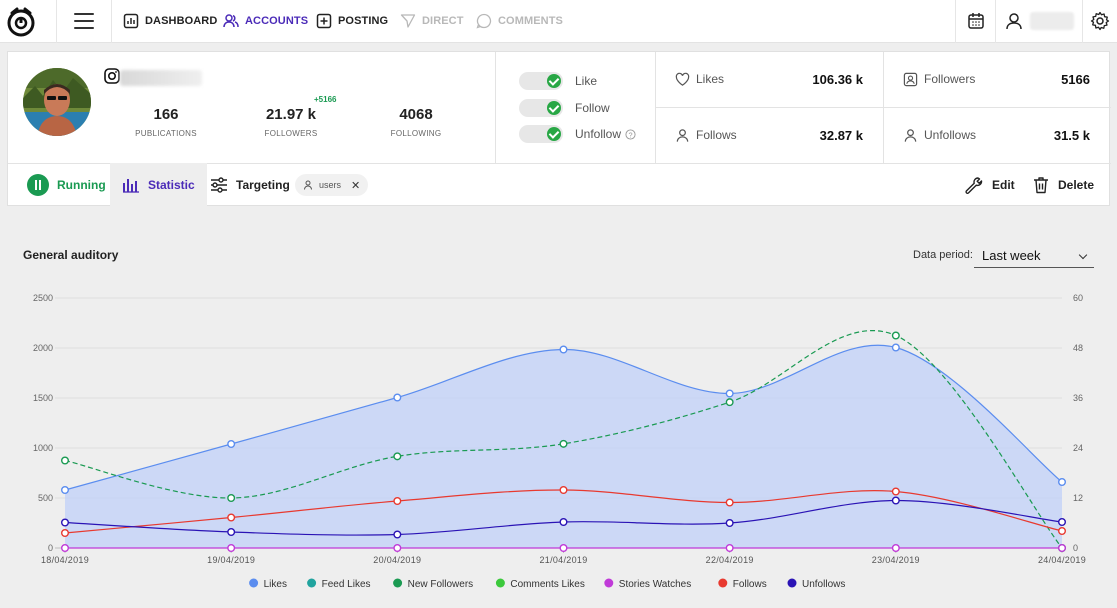 This screenshot has height=608, width=1117. I want to click on nav-direct-label: DIRECT, so click(443, 21).